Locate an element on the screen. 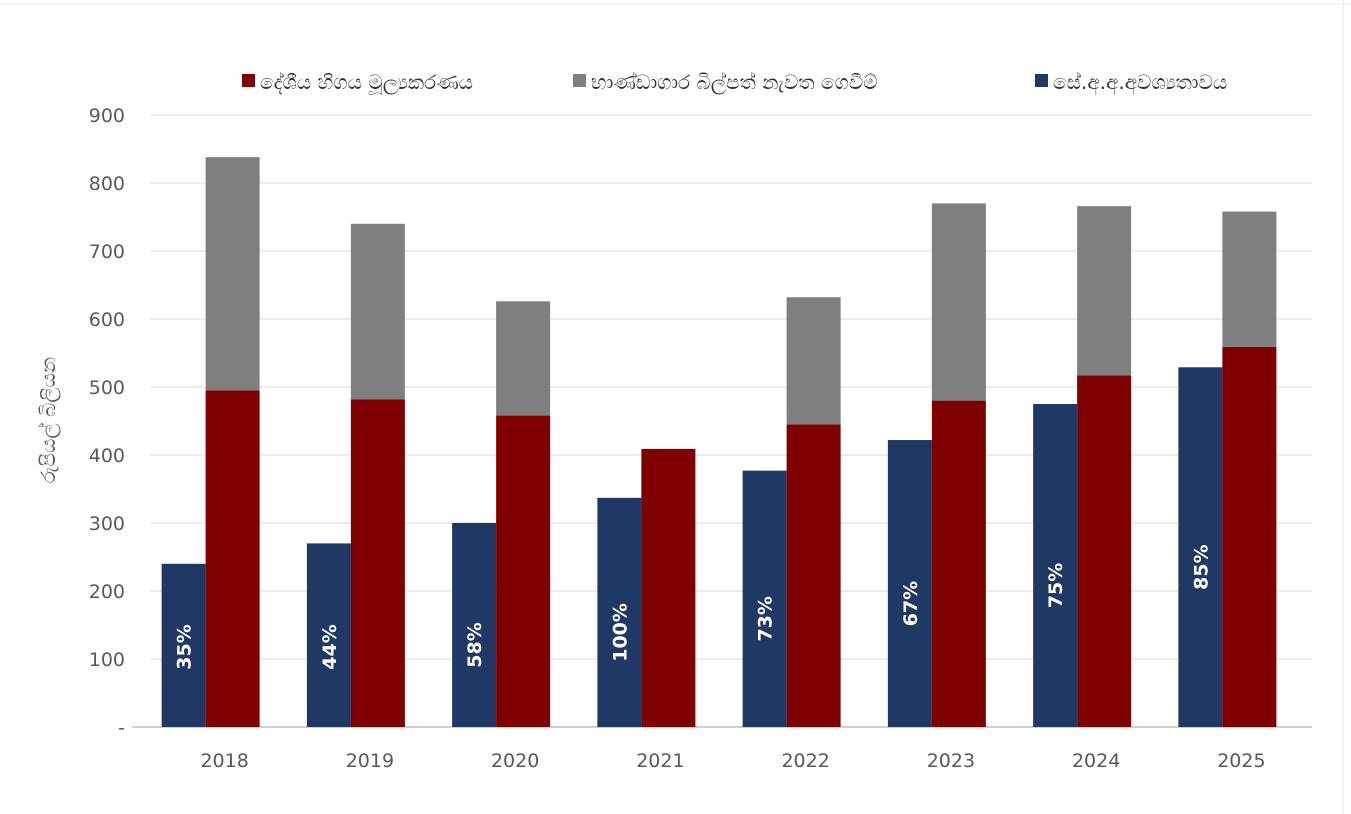  x-tick-label: 2019 is located at coordinates (370, 761).